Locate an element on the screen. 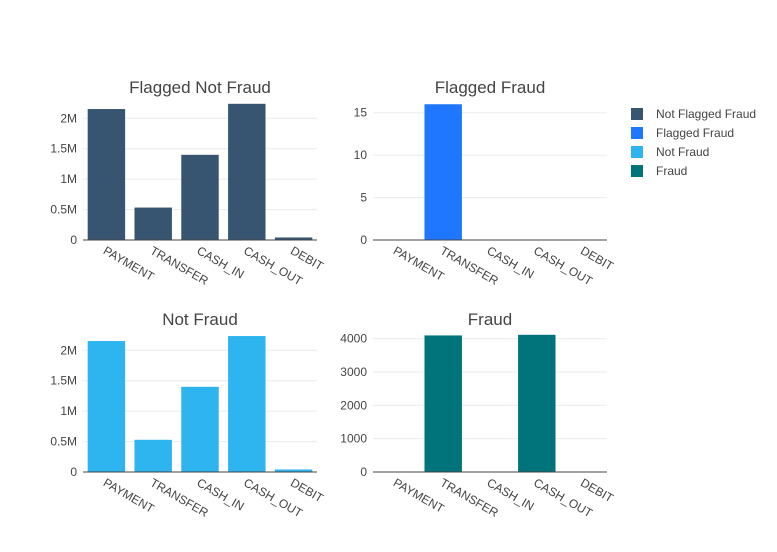 Image resolution: width=777 pixels, height=552 pixels. legend-item: Fraud is located at coordinates (659, 171).